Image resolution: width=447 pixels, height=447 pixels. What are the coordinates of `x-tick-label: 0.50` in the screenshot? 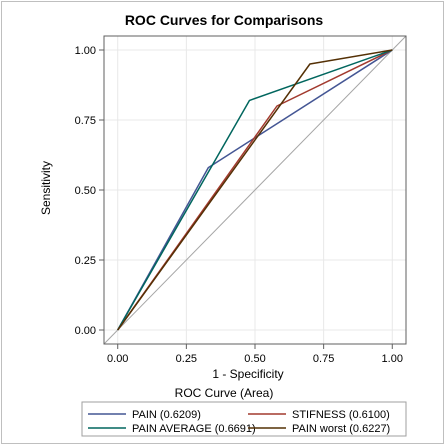 It's located at (254, 359).